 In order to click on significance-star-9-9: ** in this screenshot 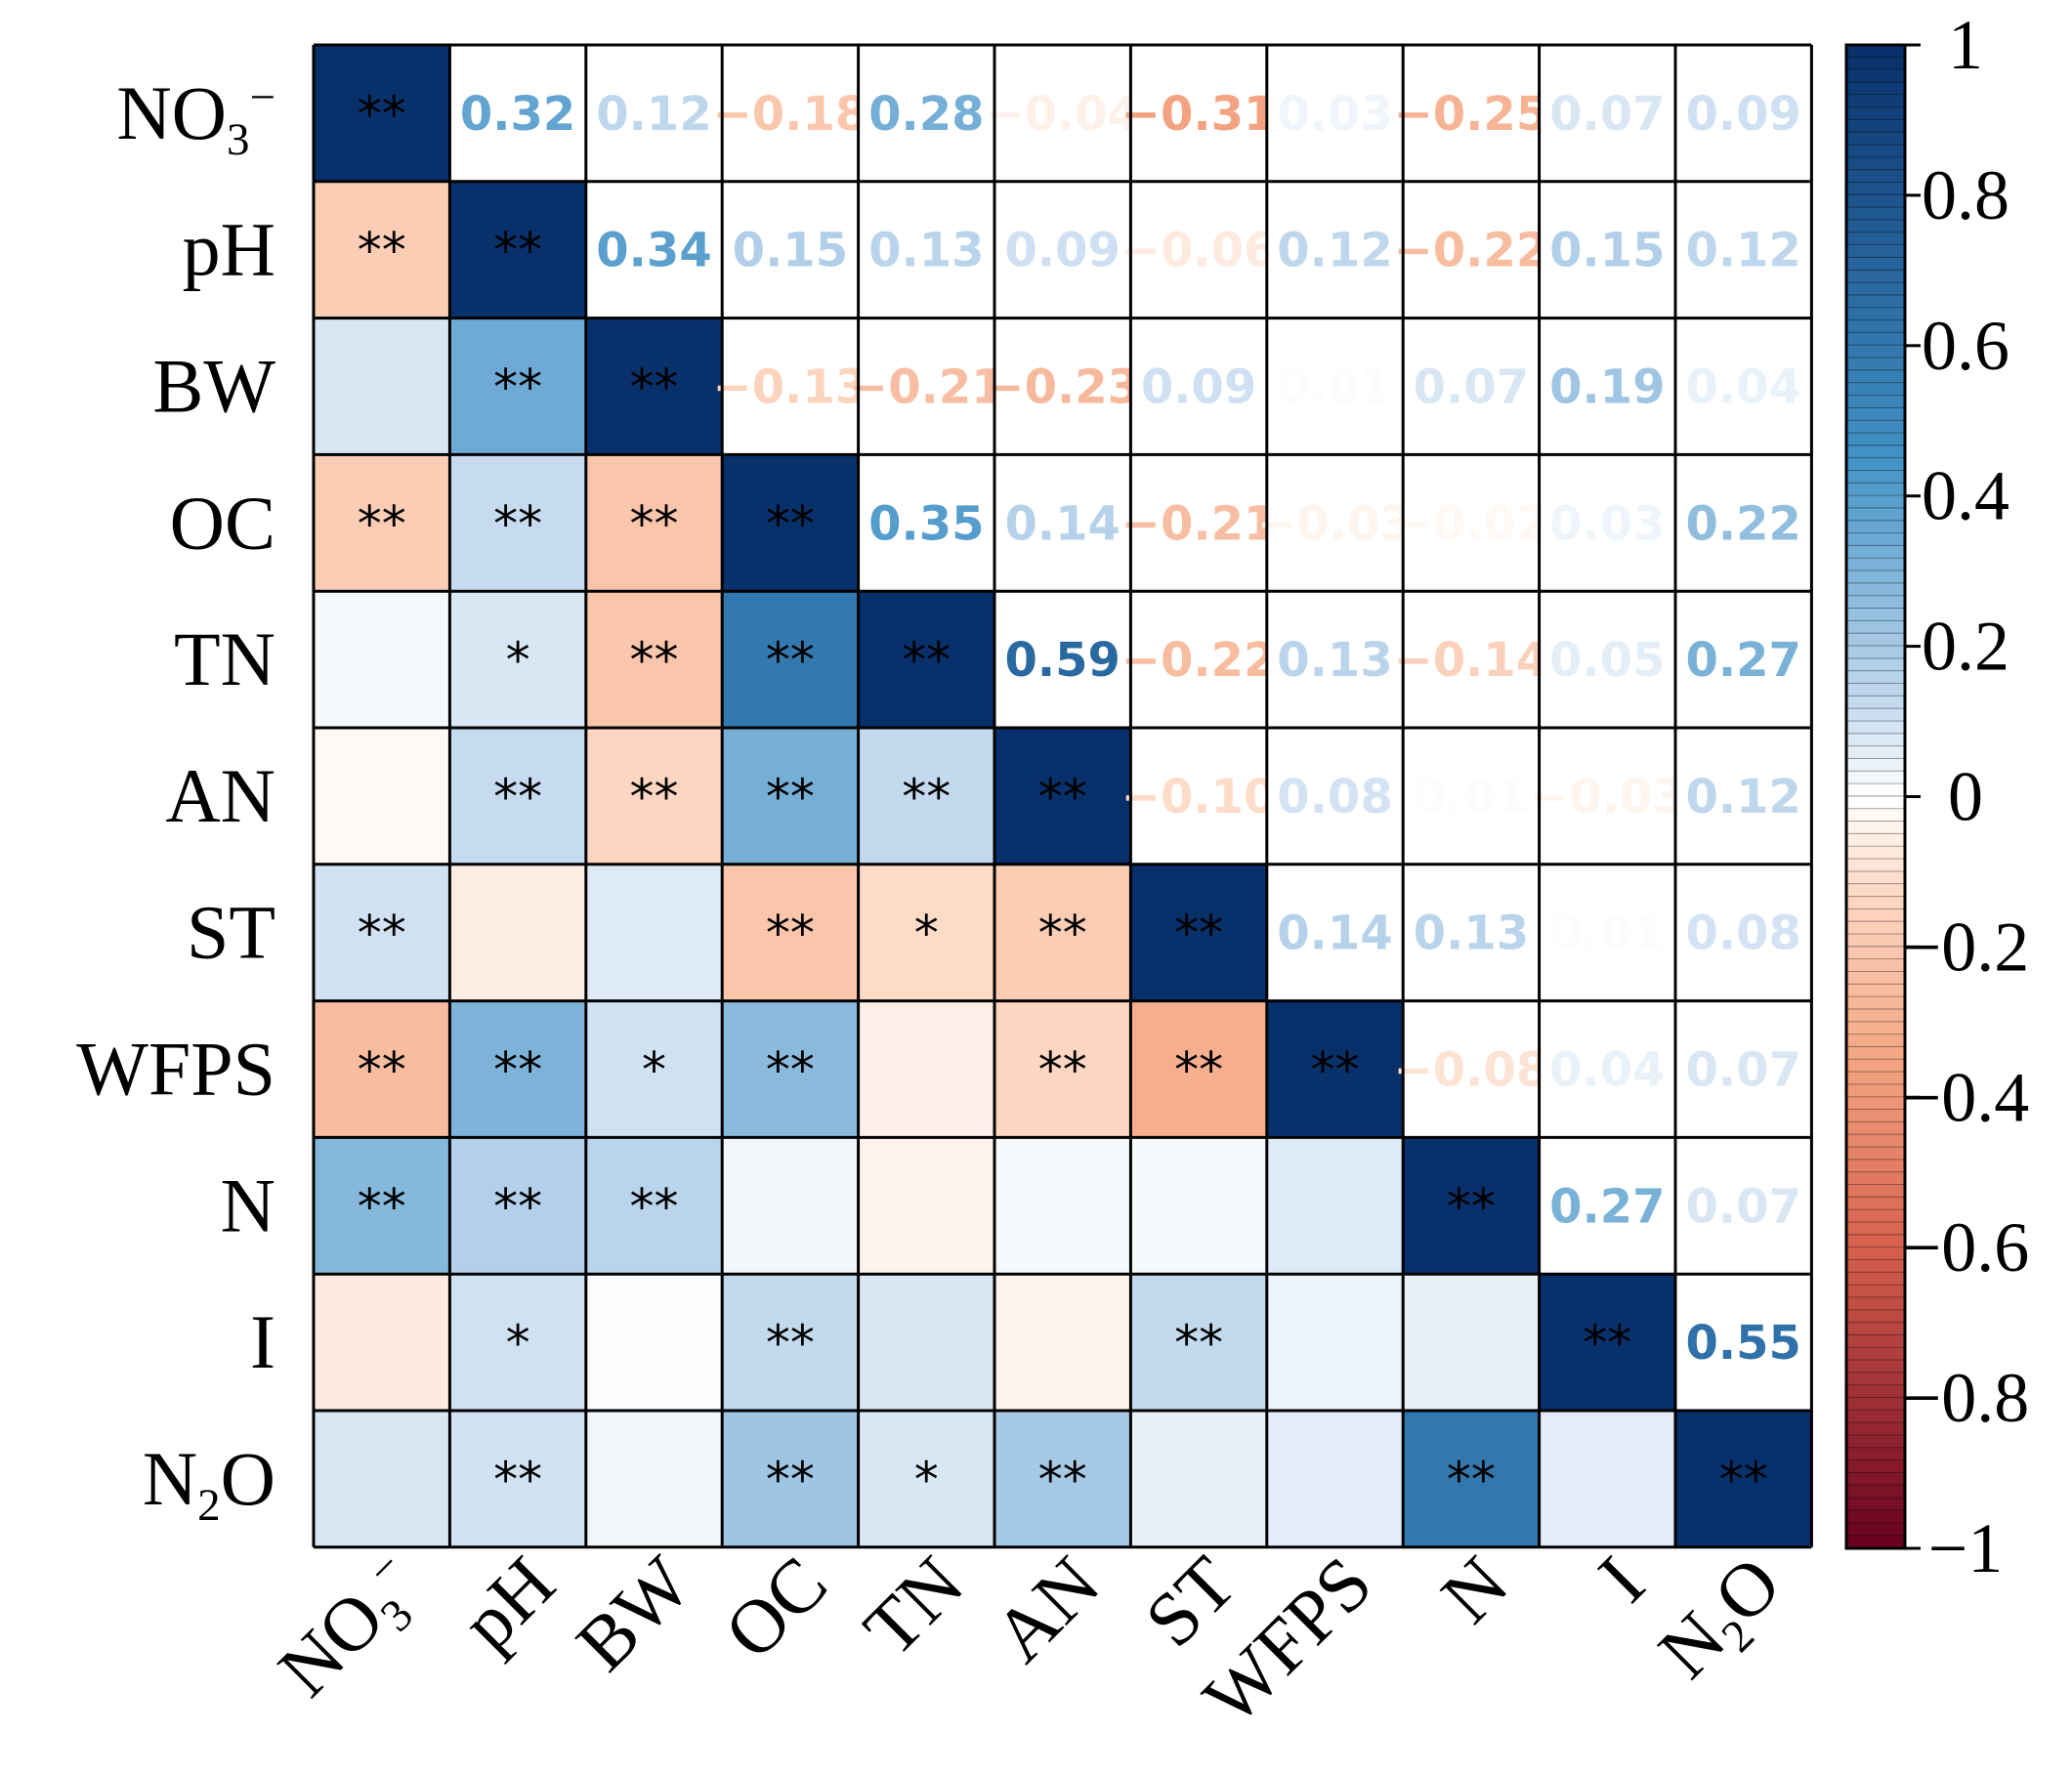, I will do `click(1607, 1343)`.